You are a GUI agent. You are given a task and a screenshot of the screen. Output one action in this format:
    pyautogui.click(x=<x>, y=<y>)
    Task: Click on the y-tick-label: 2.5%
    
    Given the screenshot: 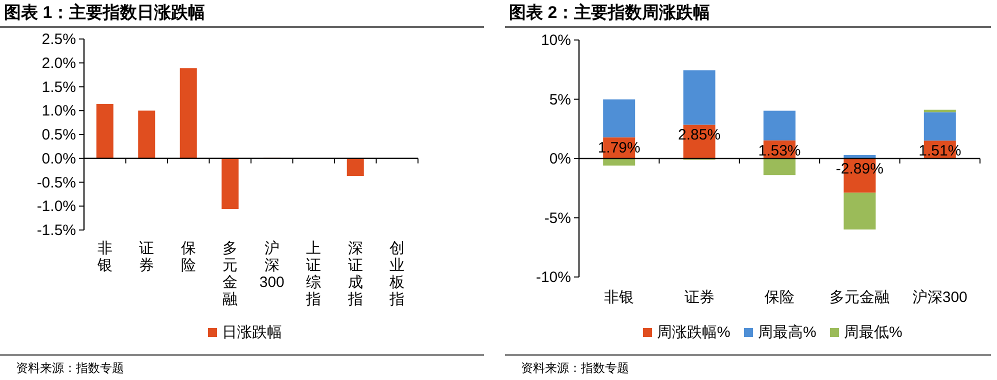 What is the action you would take?
    pyautogui.click(x=59, y=39)
    